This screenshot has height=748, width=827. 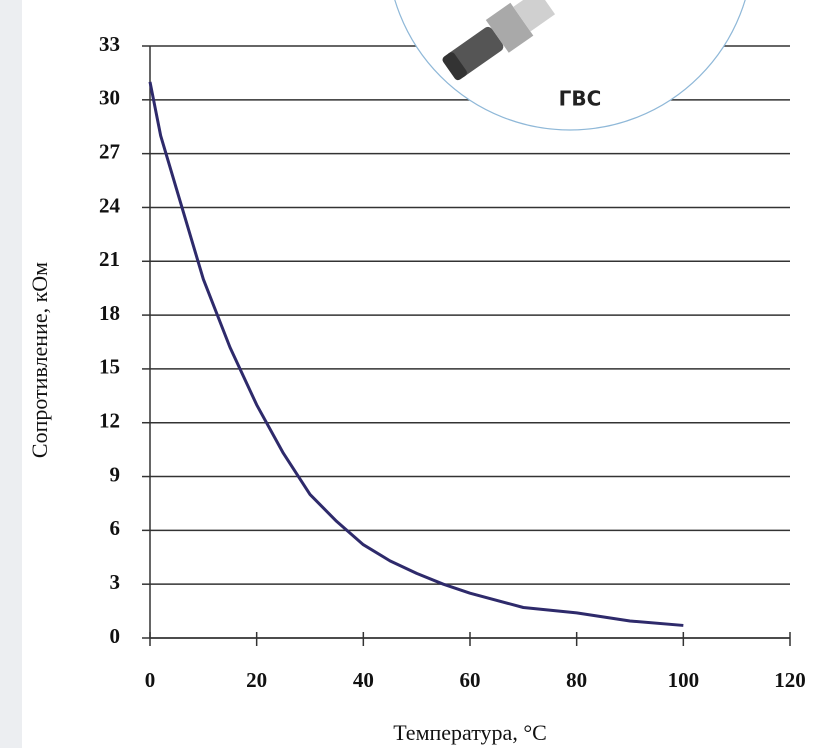 I want to click on y-axis-label: Сопротивление, кОм, so click(x=39, y=360).